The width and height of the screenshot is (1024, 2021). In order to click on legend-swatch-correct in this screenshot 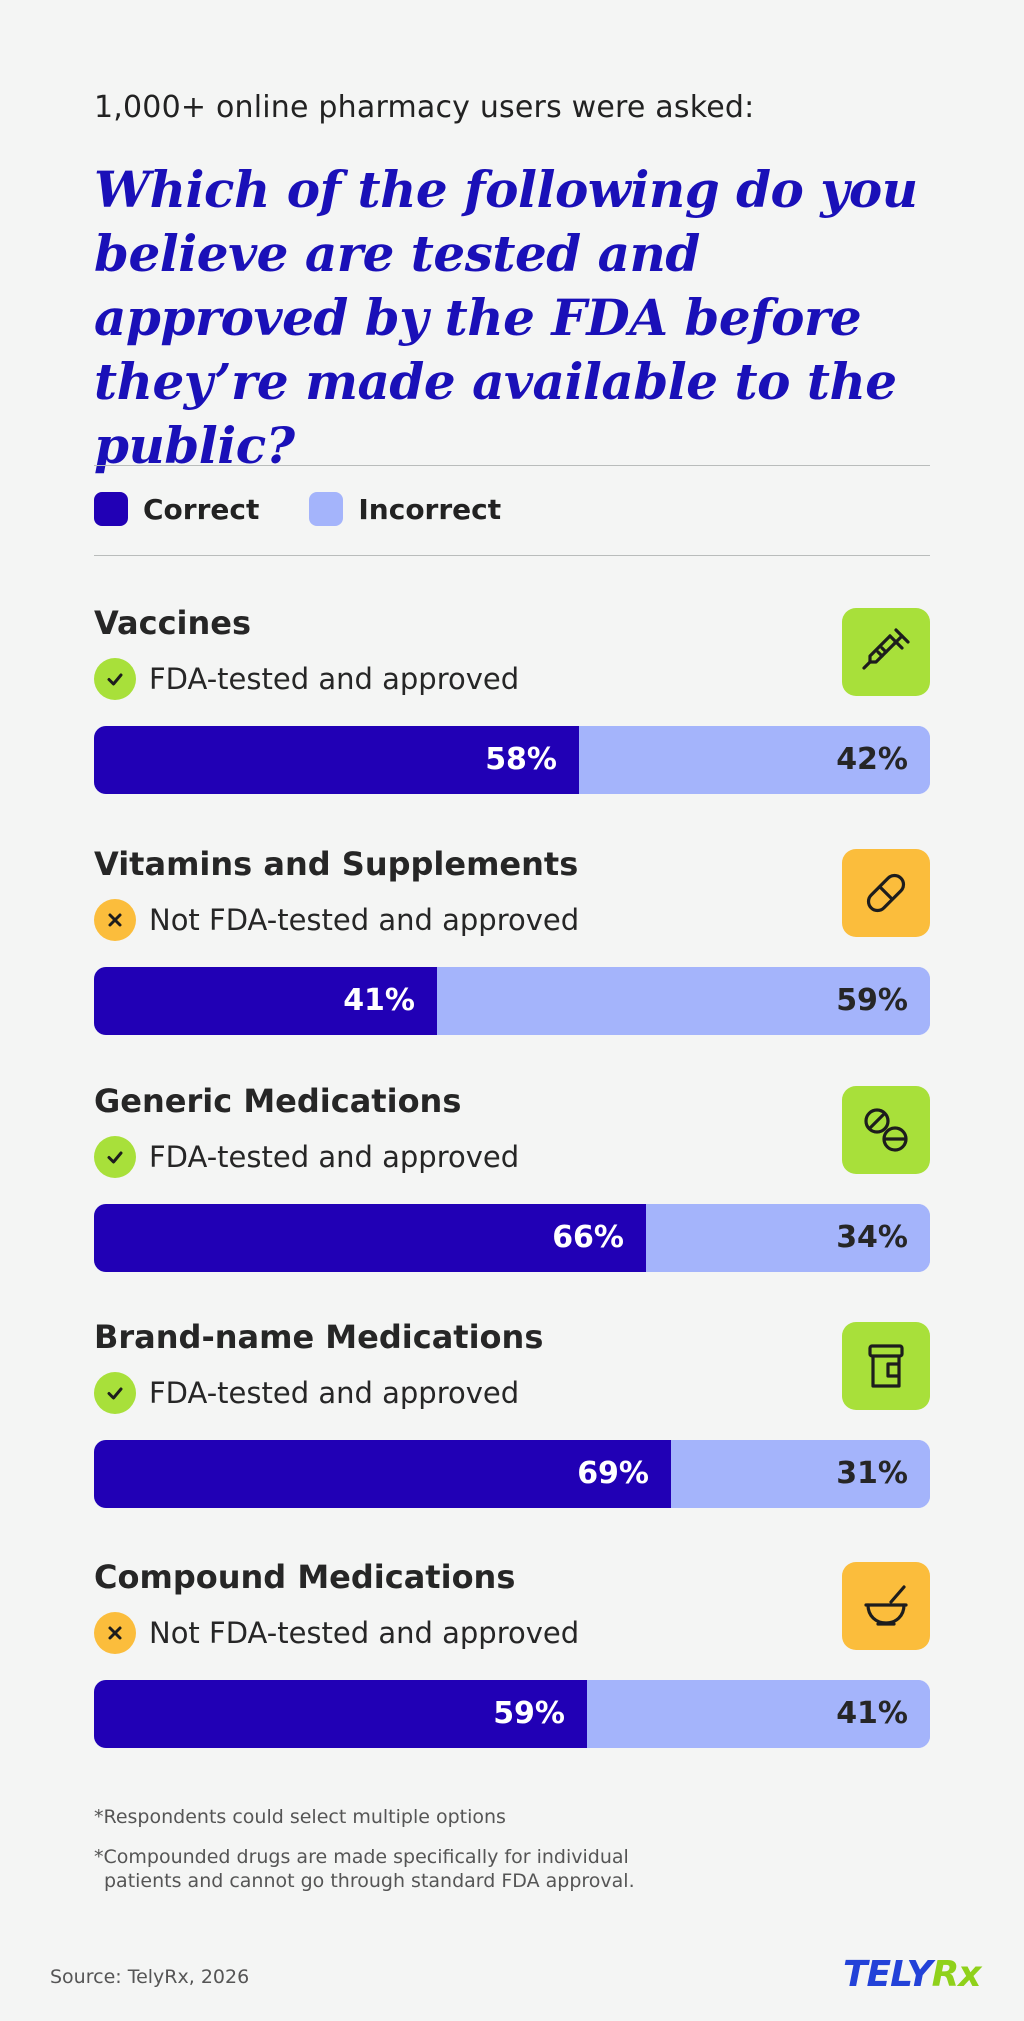, I will do `click(111, 509)`.